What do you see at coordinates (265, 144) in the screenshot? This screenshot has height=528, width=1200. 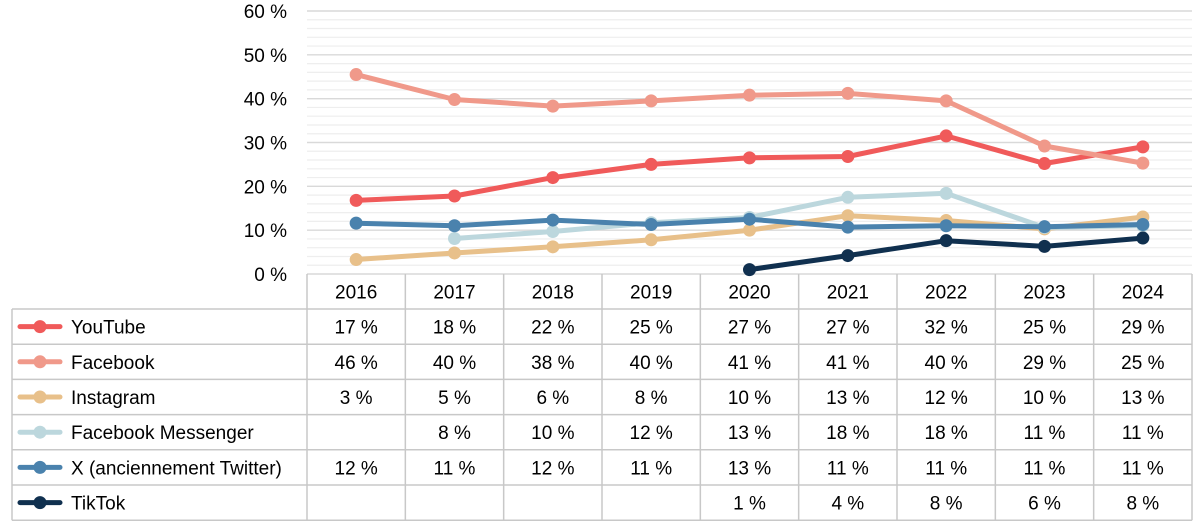 I see `y-axis-tick-labels: 0 % 10 % 20 % 30 % 40 % 50 % 60 %` at bounding box center [265, 144].